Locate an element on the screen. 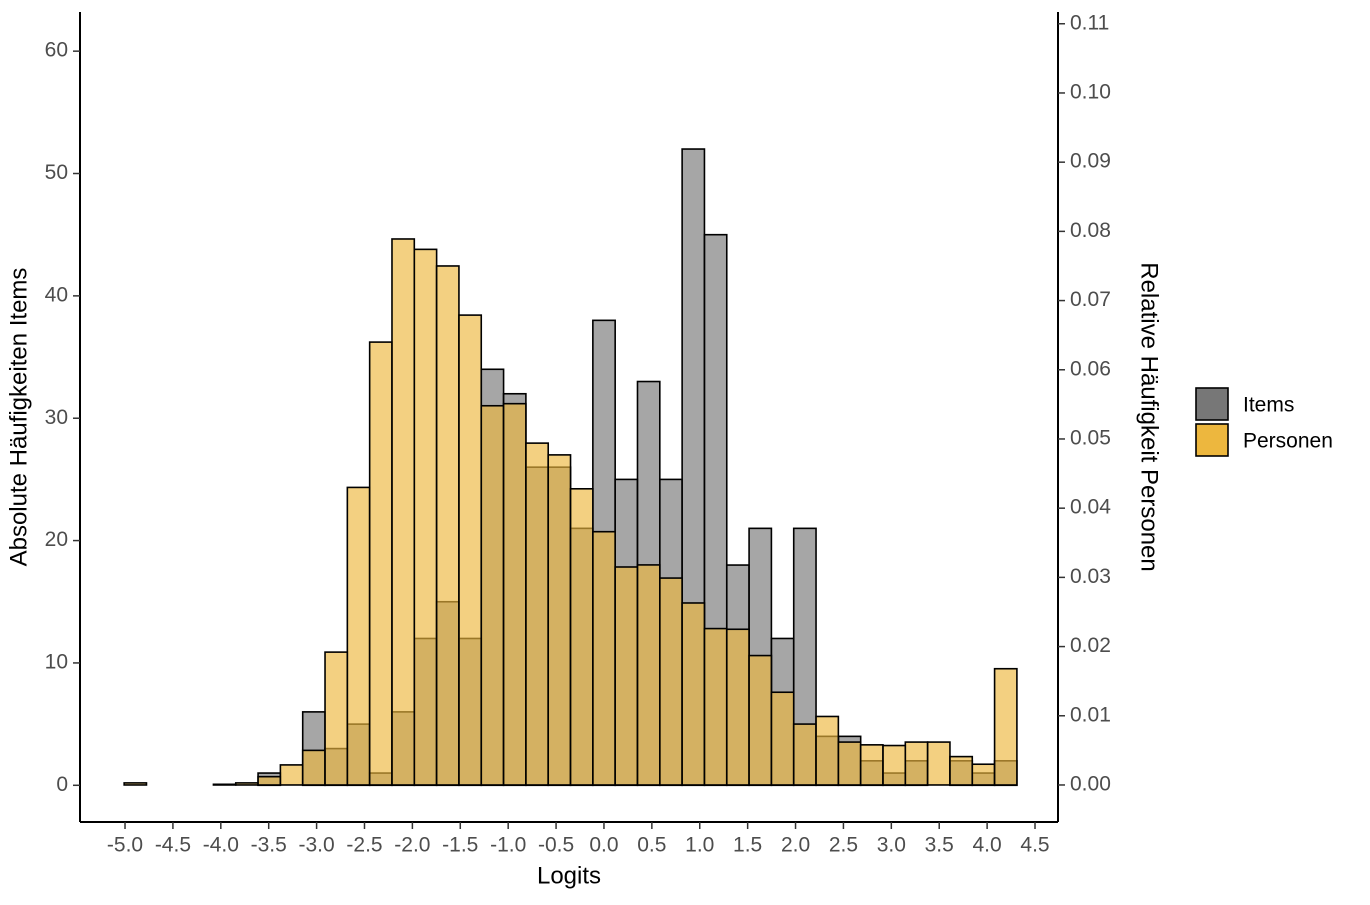 The width and height of the screenshot is (1370, 905). y2-tick-label: 0.02 is located at coordinates (1090, 645).